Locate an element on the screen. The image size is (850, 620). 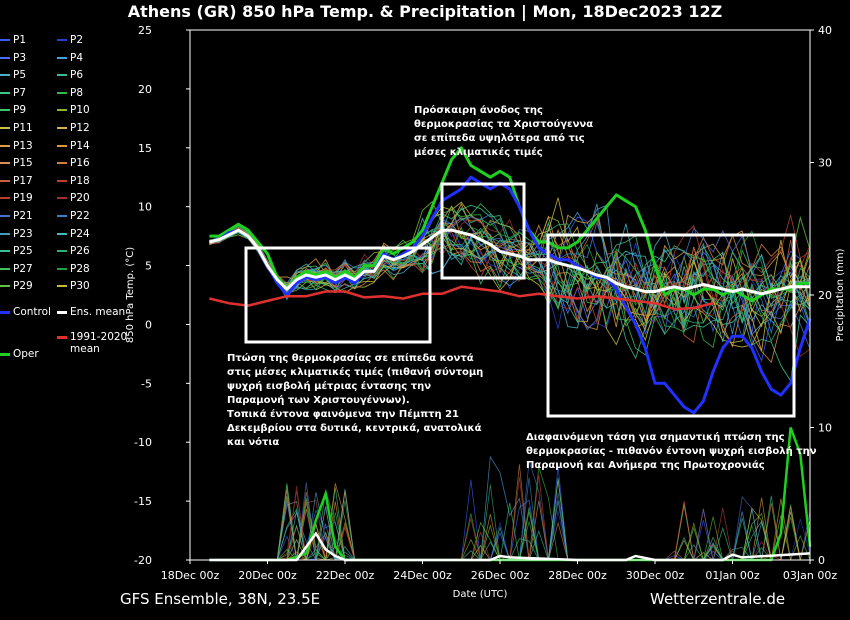
x-tick-label: 01Jan 00z is located at coordinates (732, 575).